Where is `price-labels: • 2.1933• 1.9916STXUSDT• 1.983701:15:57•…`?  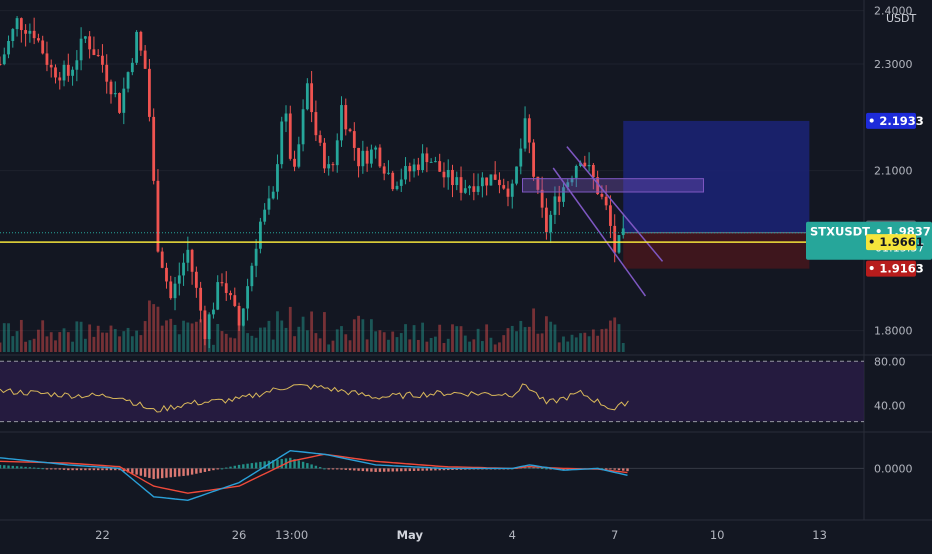 price-labels: • 2.1933• 1.9916STXUSDT• 1.983701:15:57•… is located at coordinates (869, 194).